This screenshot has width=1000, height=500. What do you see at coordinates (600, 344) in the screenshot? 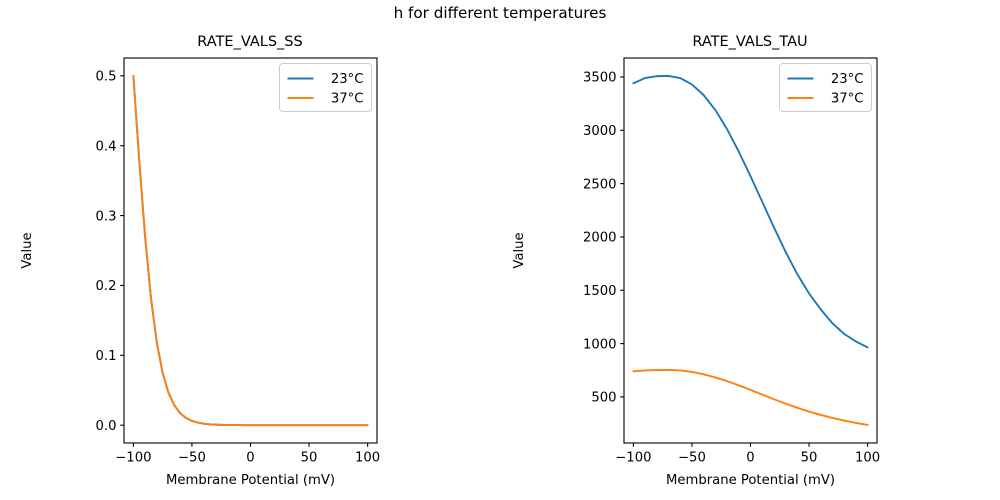
I see `y-tick-label: 1000` at bounding box center [600, 344].